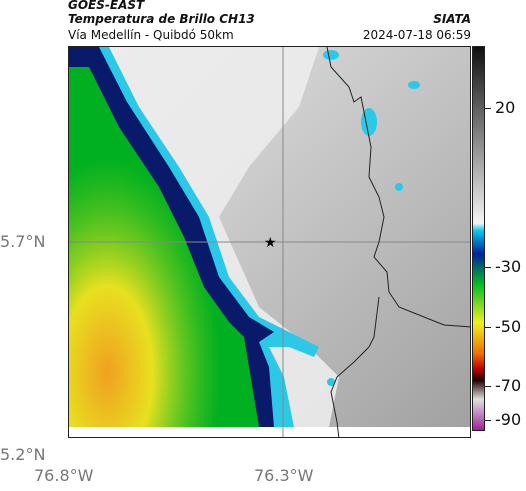 This screenshot has height=491, width=526. I want to click on colorbar-label: -30, so click(508, 266).